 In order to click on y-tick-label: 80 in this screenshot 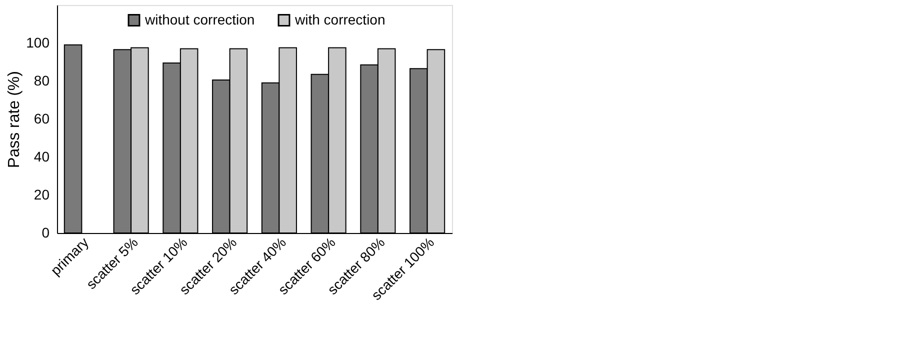, I will do `click(42, 80)`.